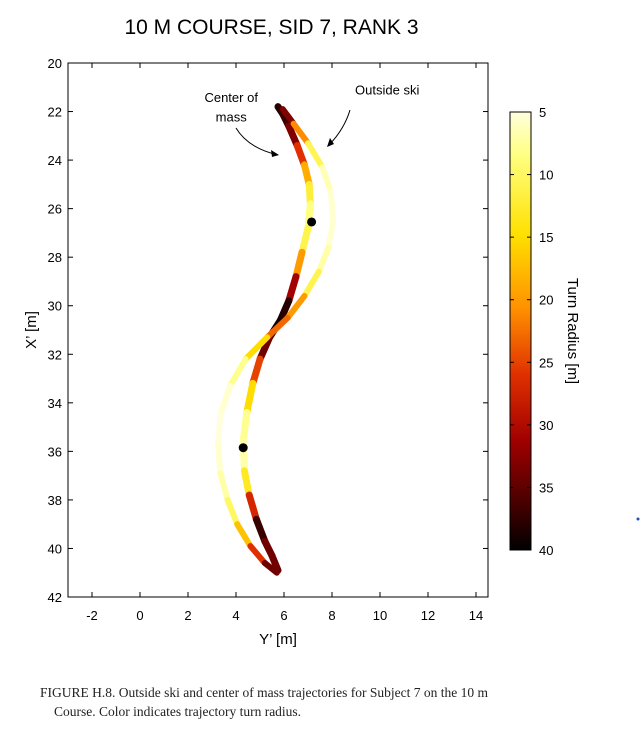  What do you see at coordinates (231, 97) in the screenshot?
I see `annotation-text: Center of` at bounding box center [231, 97].